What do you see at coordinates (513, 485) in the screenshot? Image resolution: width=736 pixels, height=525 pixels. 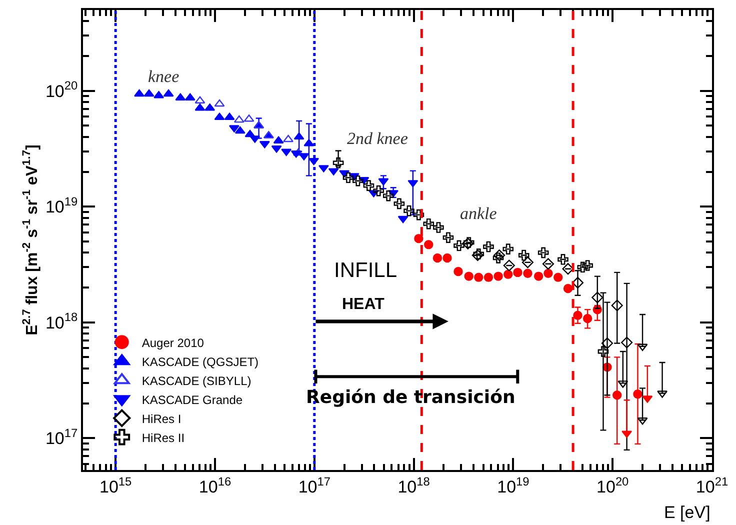 I see `x-tick-label: 10$^{19}$` at bounding box center [513, 485].